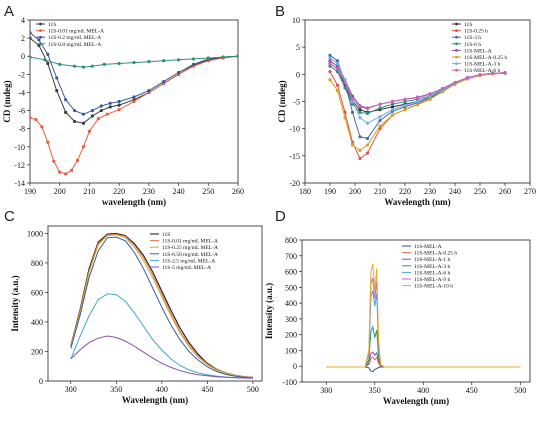 The width and height of the screenshot is (550, 430). I want to click on plot-area, so click(161, 305).